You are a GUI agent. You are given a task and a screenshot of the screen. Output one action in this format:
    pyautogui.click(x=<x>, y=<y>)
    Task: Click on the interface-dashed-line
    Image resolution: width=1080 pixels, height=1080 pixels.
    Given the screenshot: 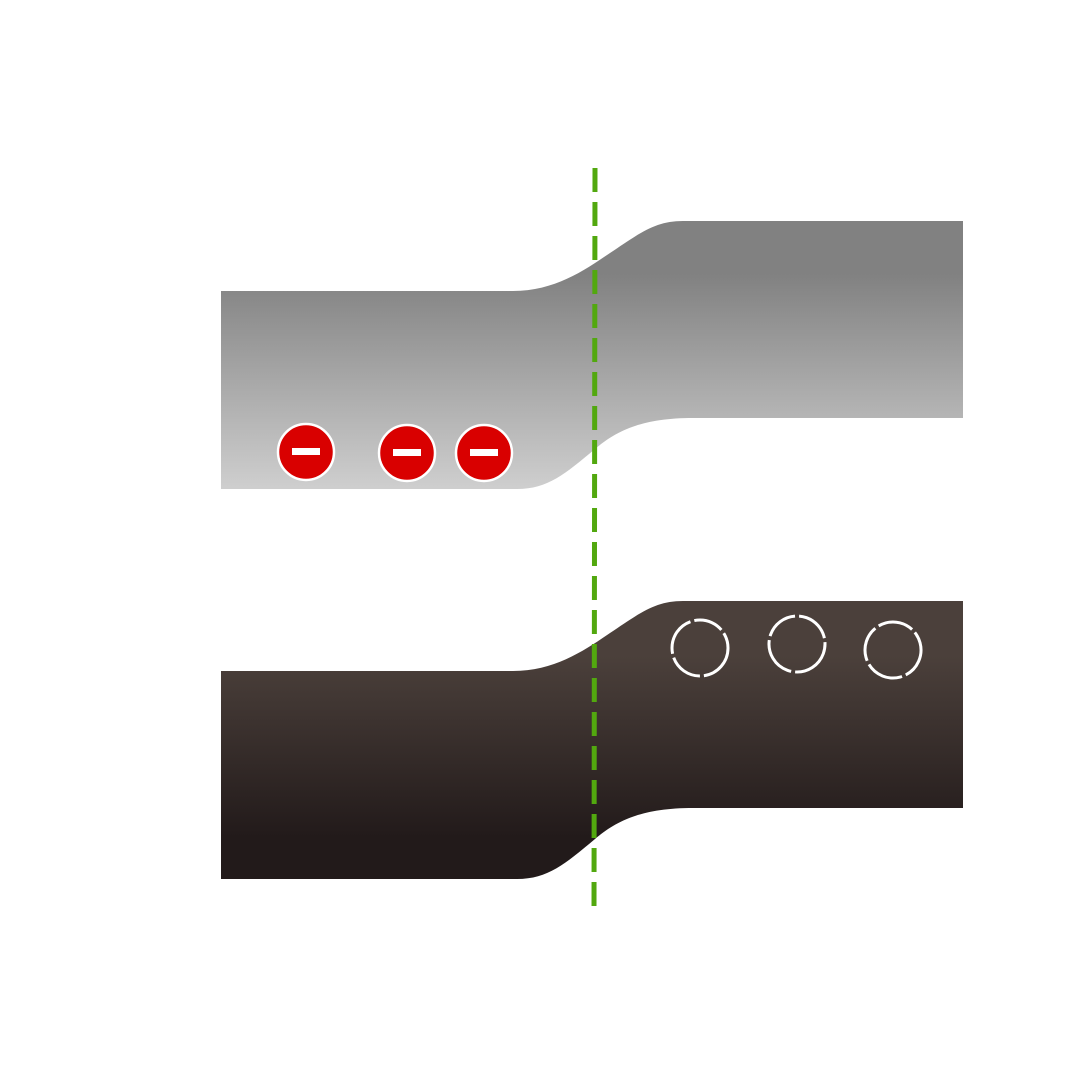 What is the action you would take?
    pyautogui.click(x=594, y=540)
    